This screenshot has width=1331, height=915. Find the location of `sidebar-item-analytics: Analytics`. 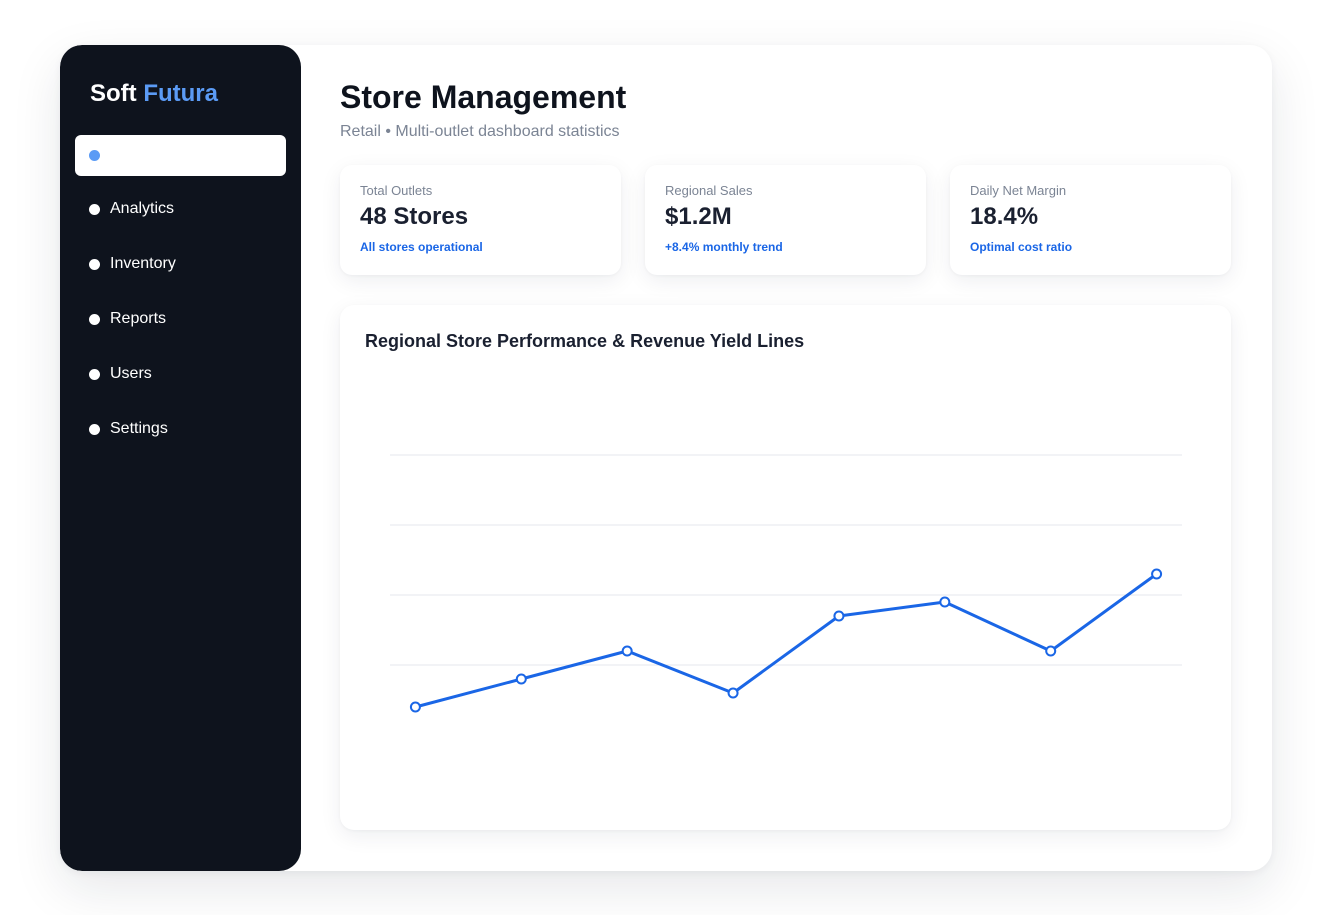

sidebar-item-analytics: Analytics is located at coordinates (131, 209).